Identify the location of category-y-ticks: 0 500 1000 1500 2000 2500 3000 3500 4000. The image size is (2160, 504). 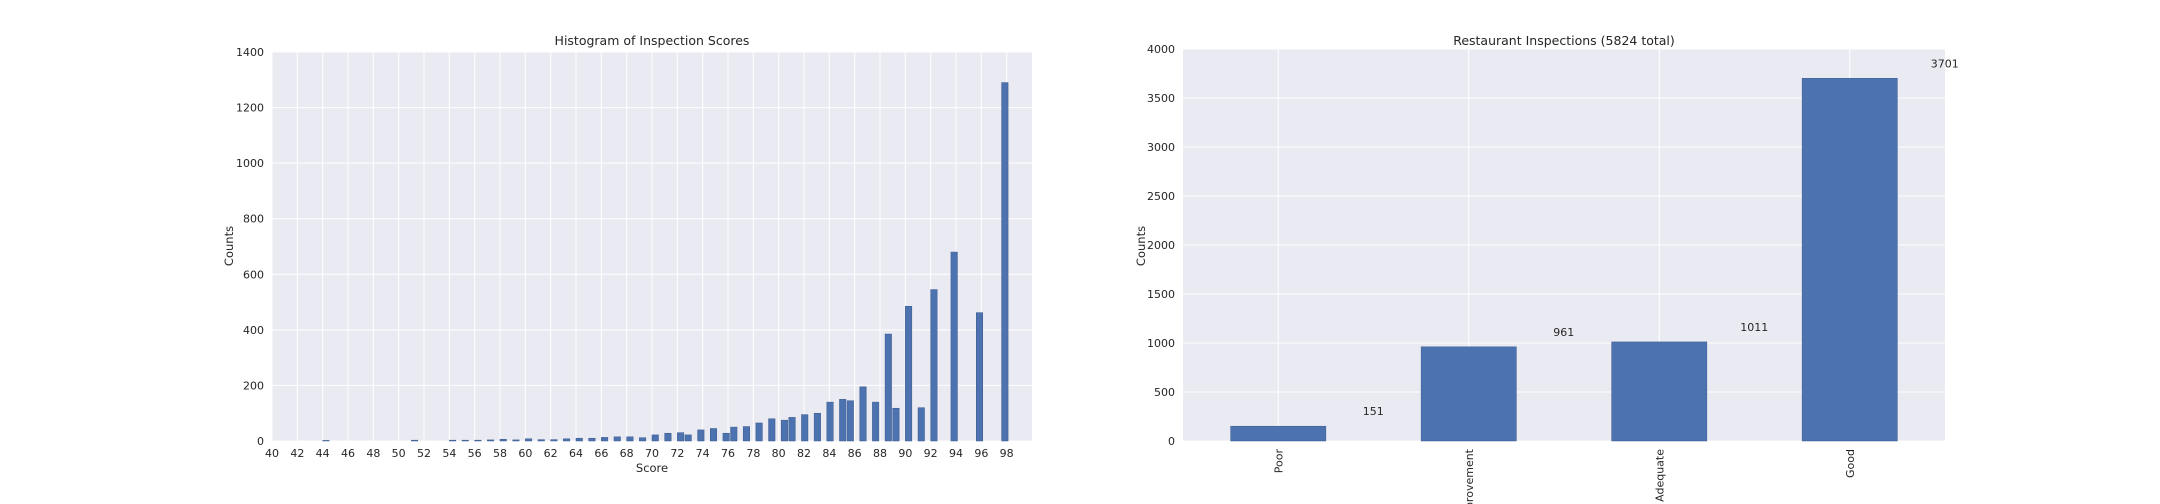
(1161, 245).